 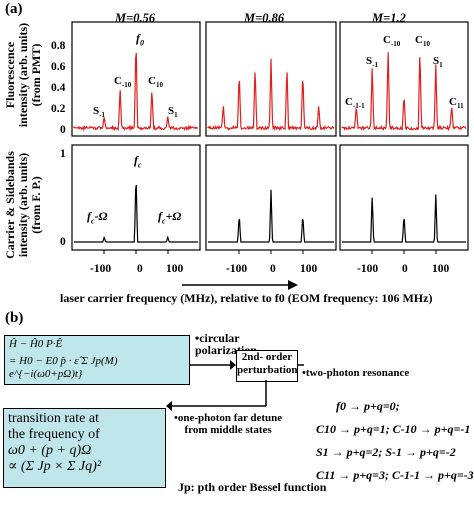 I want to click on p3-label-c11: C11, so click(x=456, y=103).